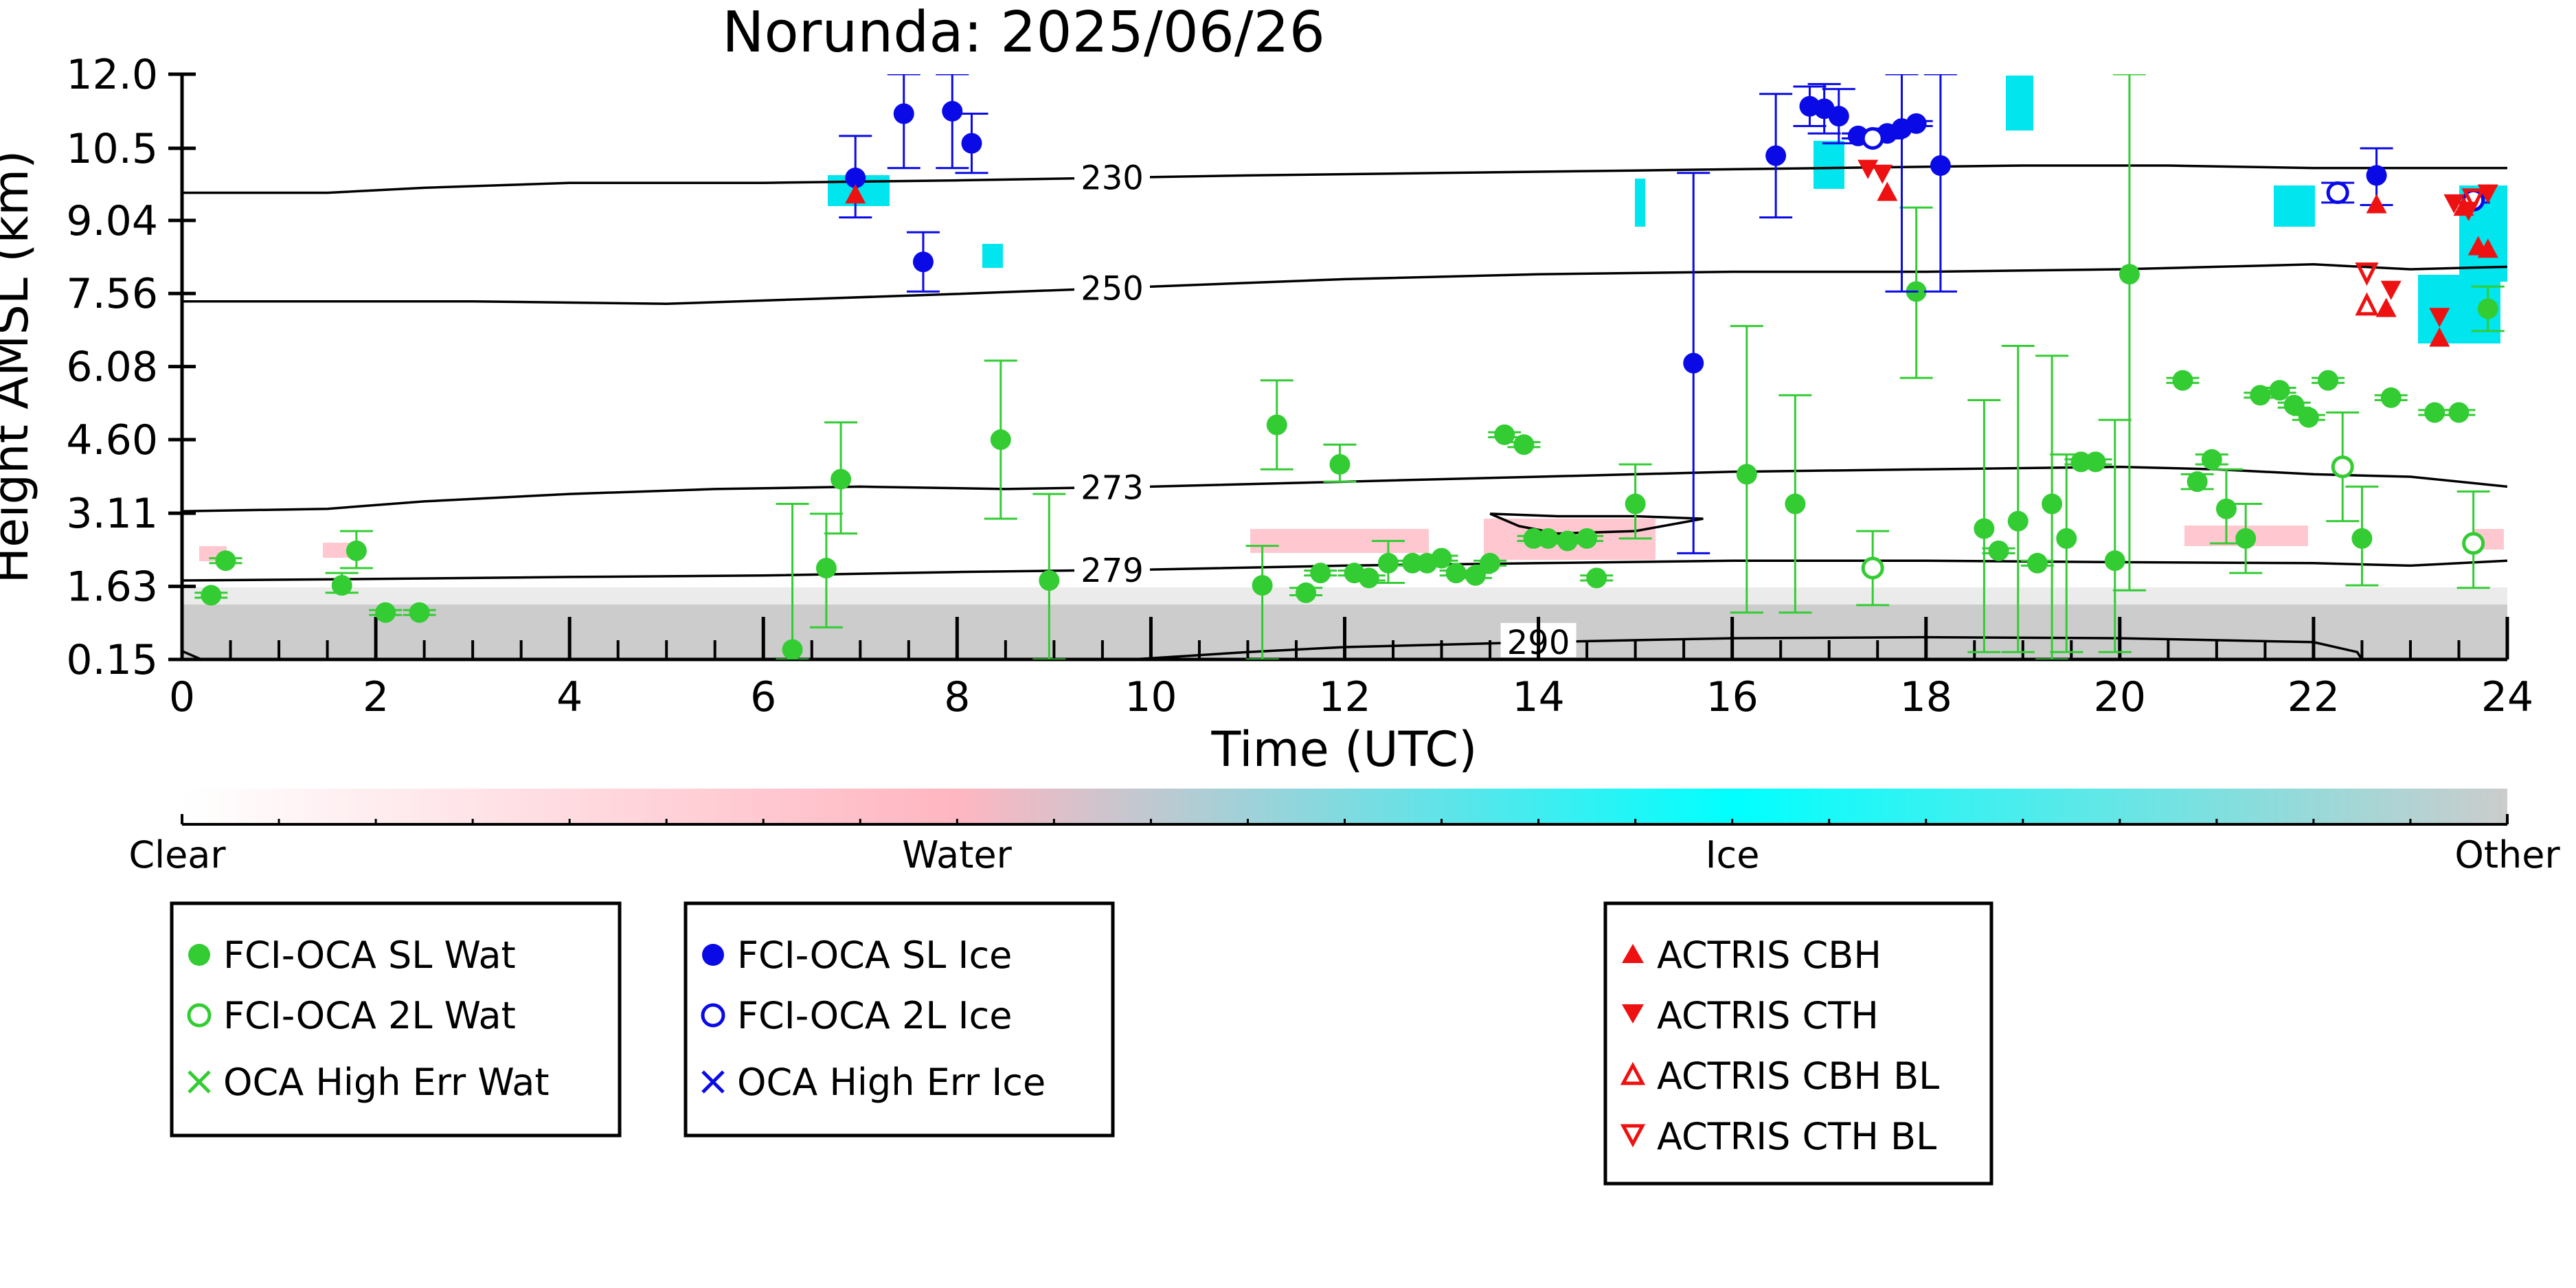 The image size is (2576, 1288). Describe the element at coordinates (1344, 749) in the screenshot. I see `x-axis-label: Time (UTC)` at that location.